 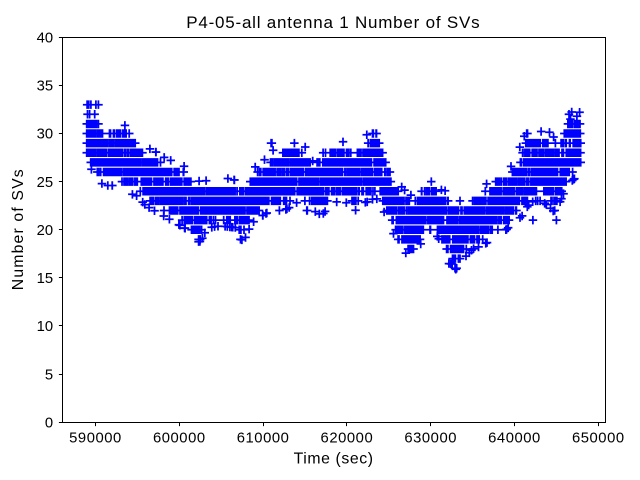 I want to click on svg-text:P4-05-all antenna 1 Number of: P4-05-all antenna 1 Number of SVs, so click(x=333, y=22).